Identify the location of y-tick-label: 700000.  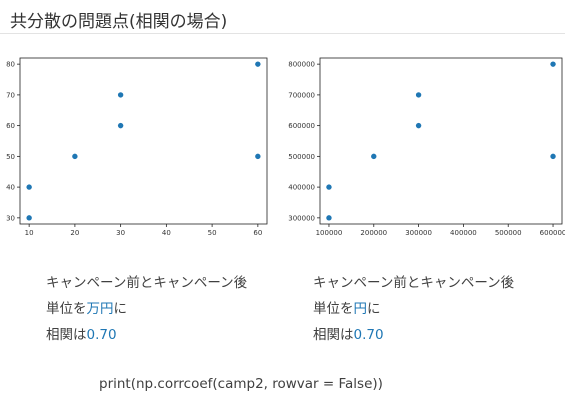
(301, 95).